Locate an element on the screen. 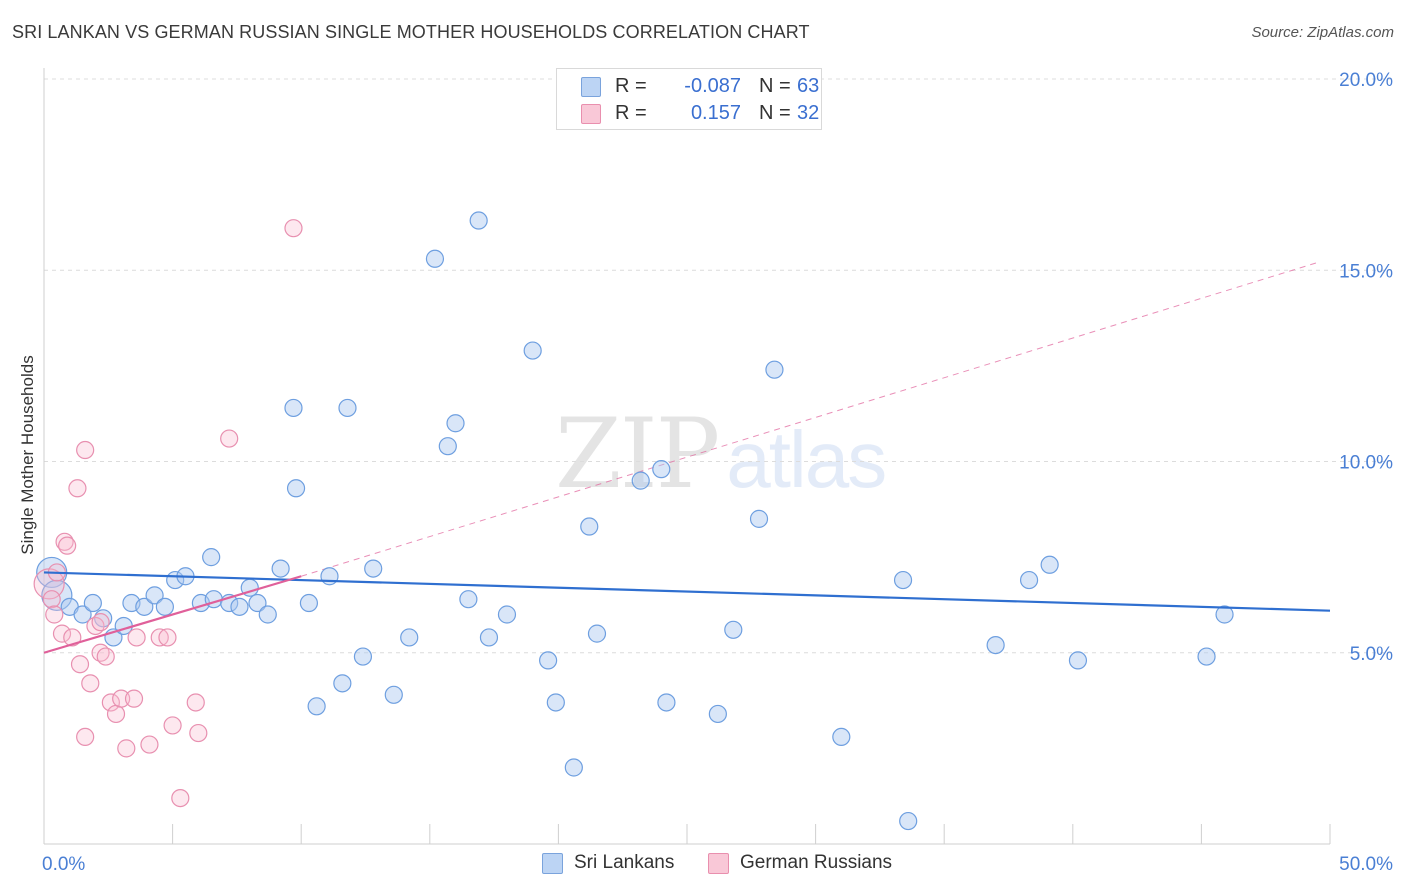 This screenshot has height=892, width=1406. german-russians-trend-line is located at coordinates (172, 614).